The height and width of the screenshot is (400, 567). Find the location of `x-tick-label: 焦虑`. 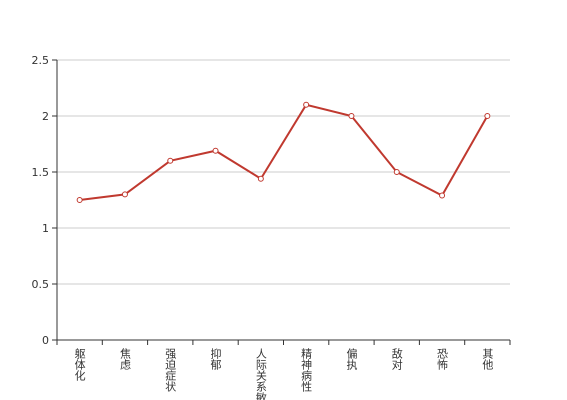

x-tick-label: 焦虑 is located at coordinates (124, 359).